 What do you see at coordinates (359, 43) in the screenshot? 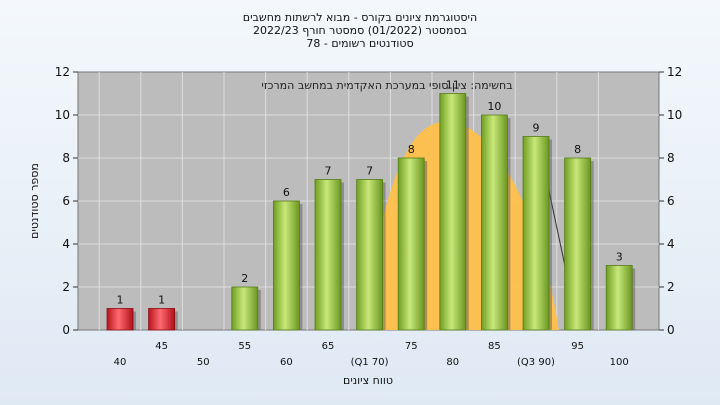
I see `chart-title-line-3: סטודנטים רשומים - 78` at bounding box center [359, 43].